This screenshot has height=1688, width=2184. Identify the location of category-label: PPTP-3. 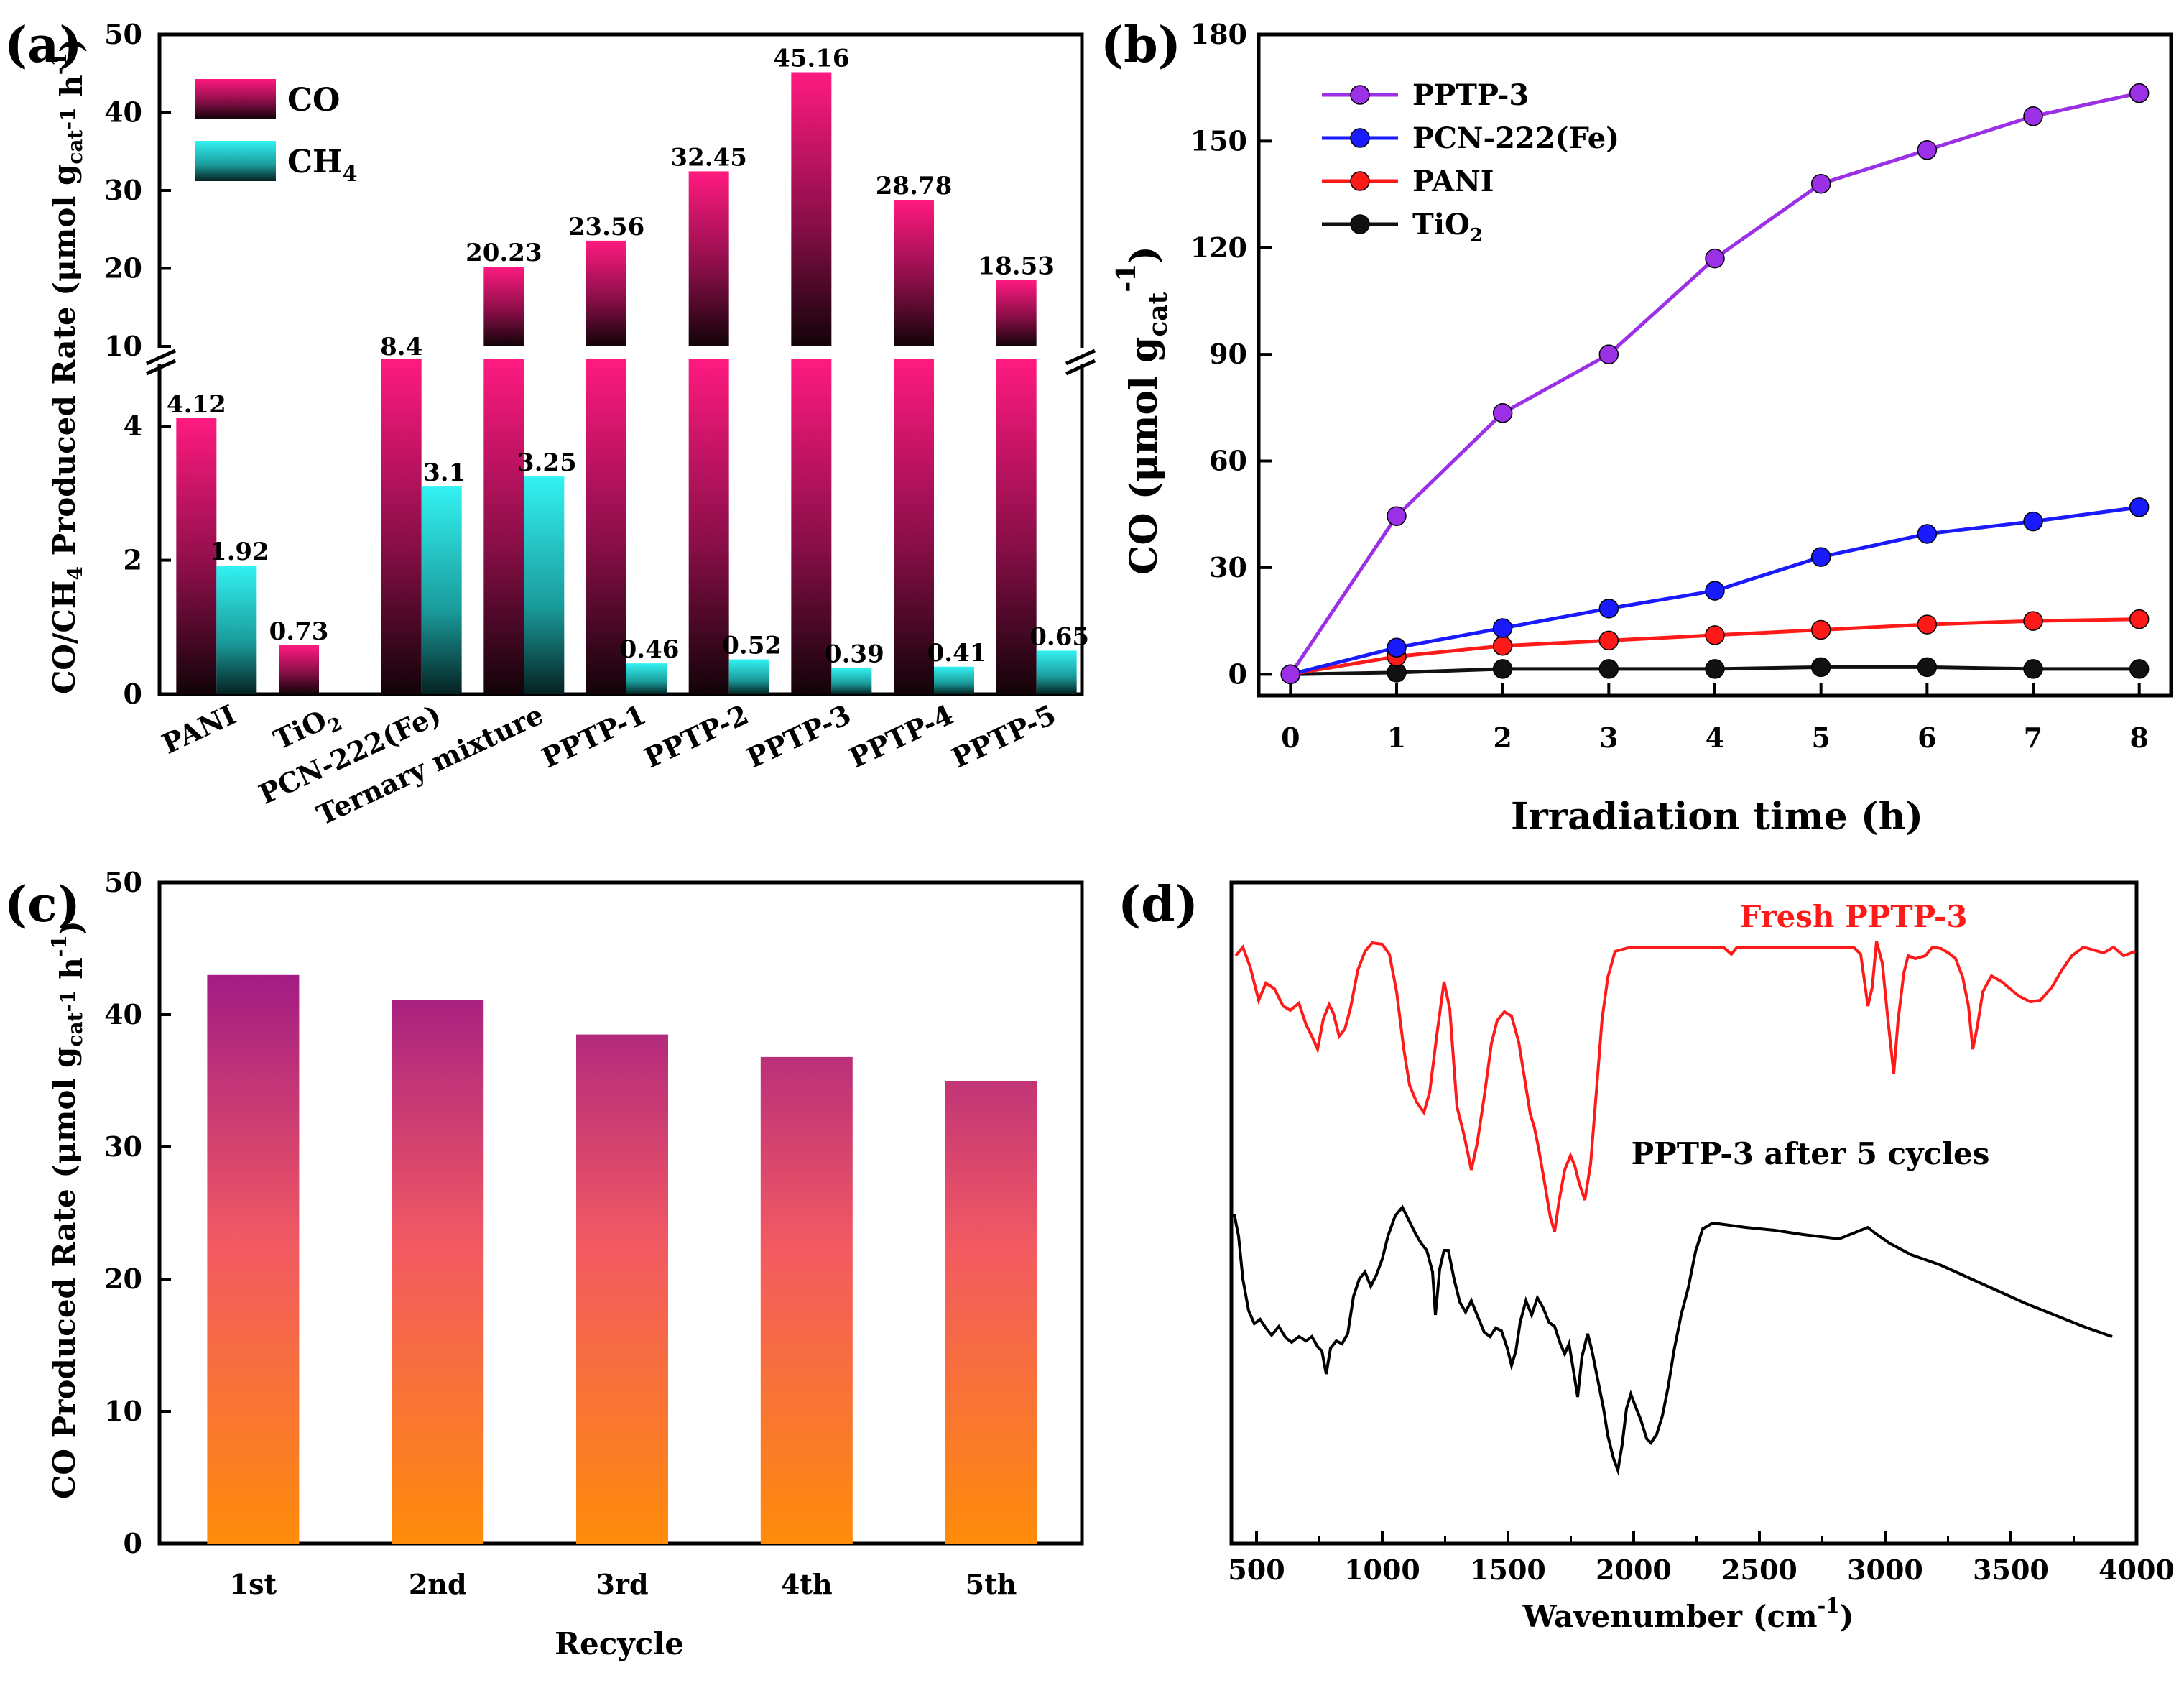
(798, 736).